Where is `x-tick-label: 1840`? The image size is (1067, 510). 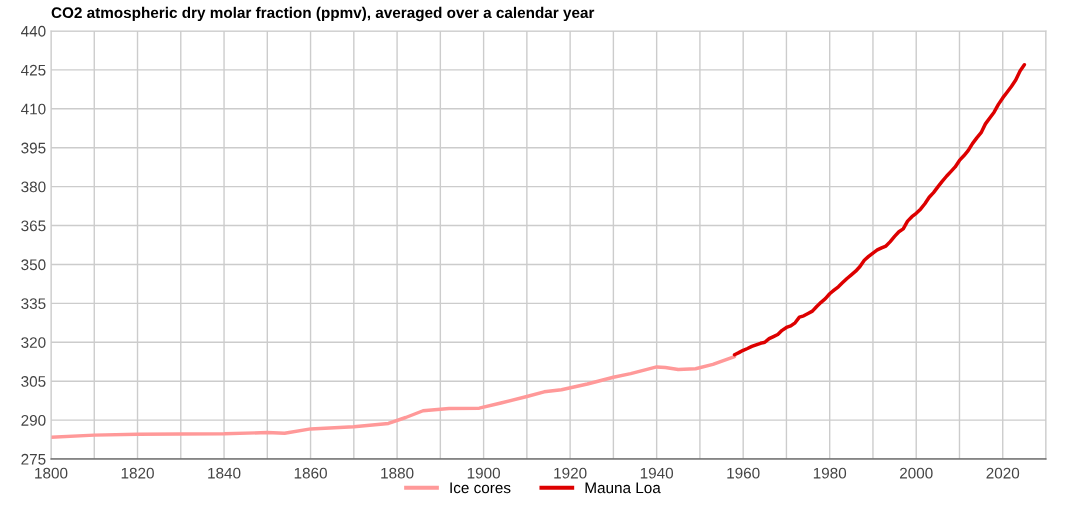
x-tick-label: 1840 is located at coordinates (224, 473).